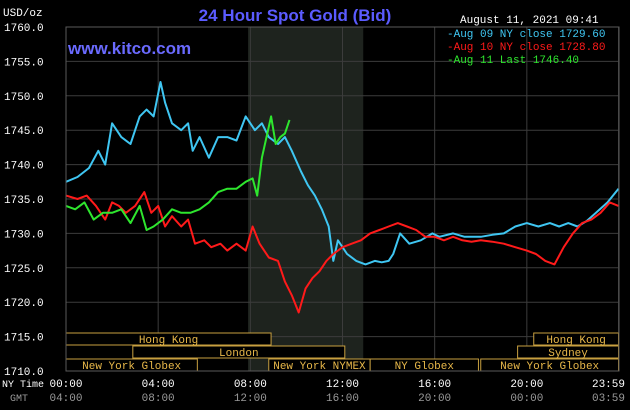  I want to click on x-tick-label-ny: 12:00, so click(342, 385).